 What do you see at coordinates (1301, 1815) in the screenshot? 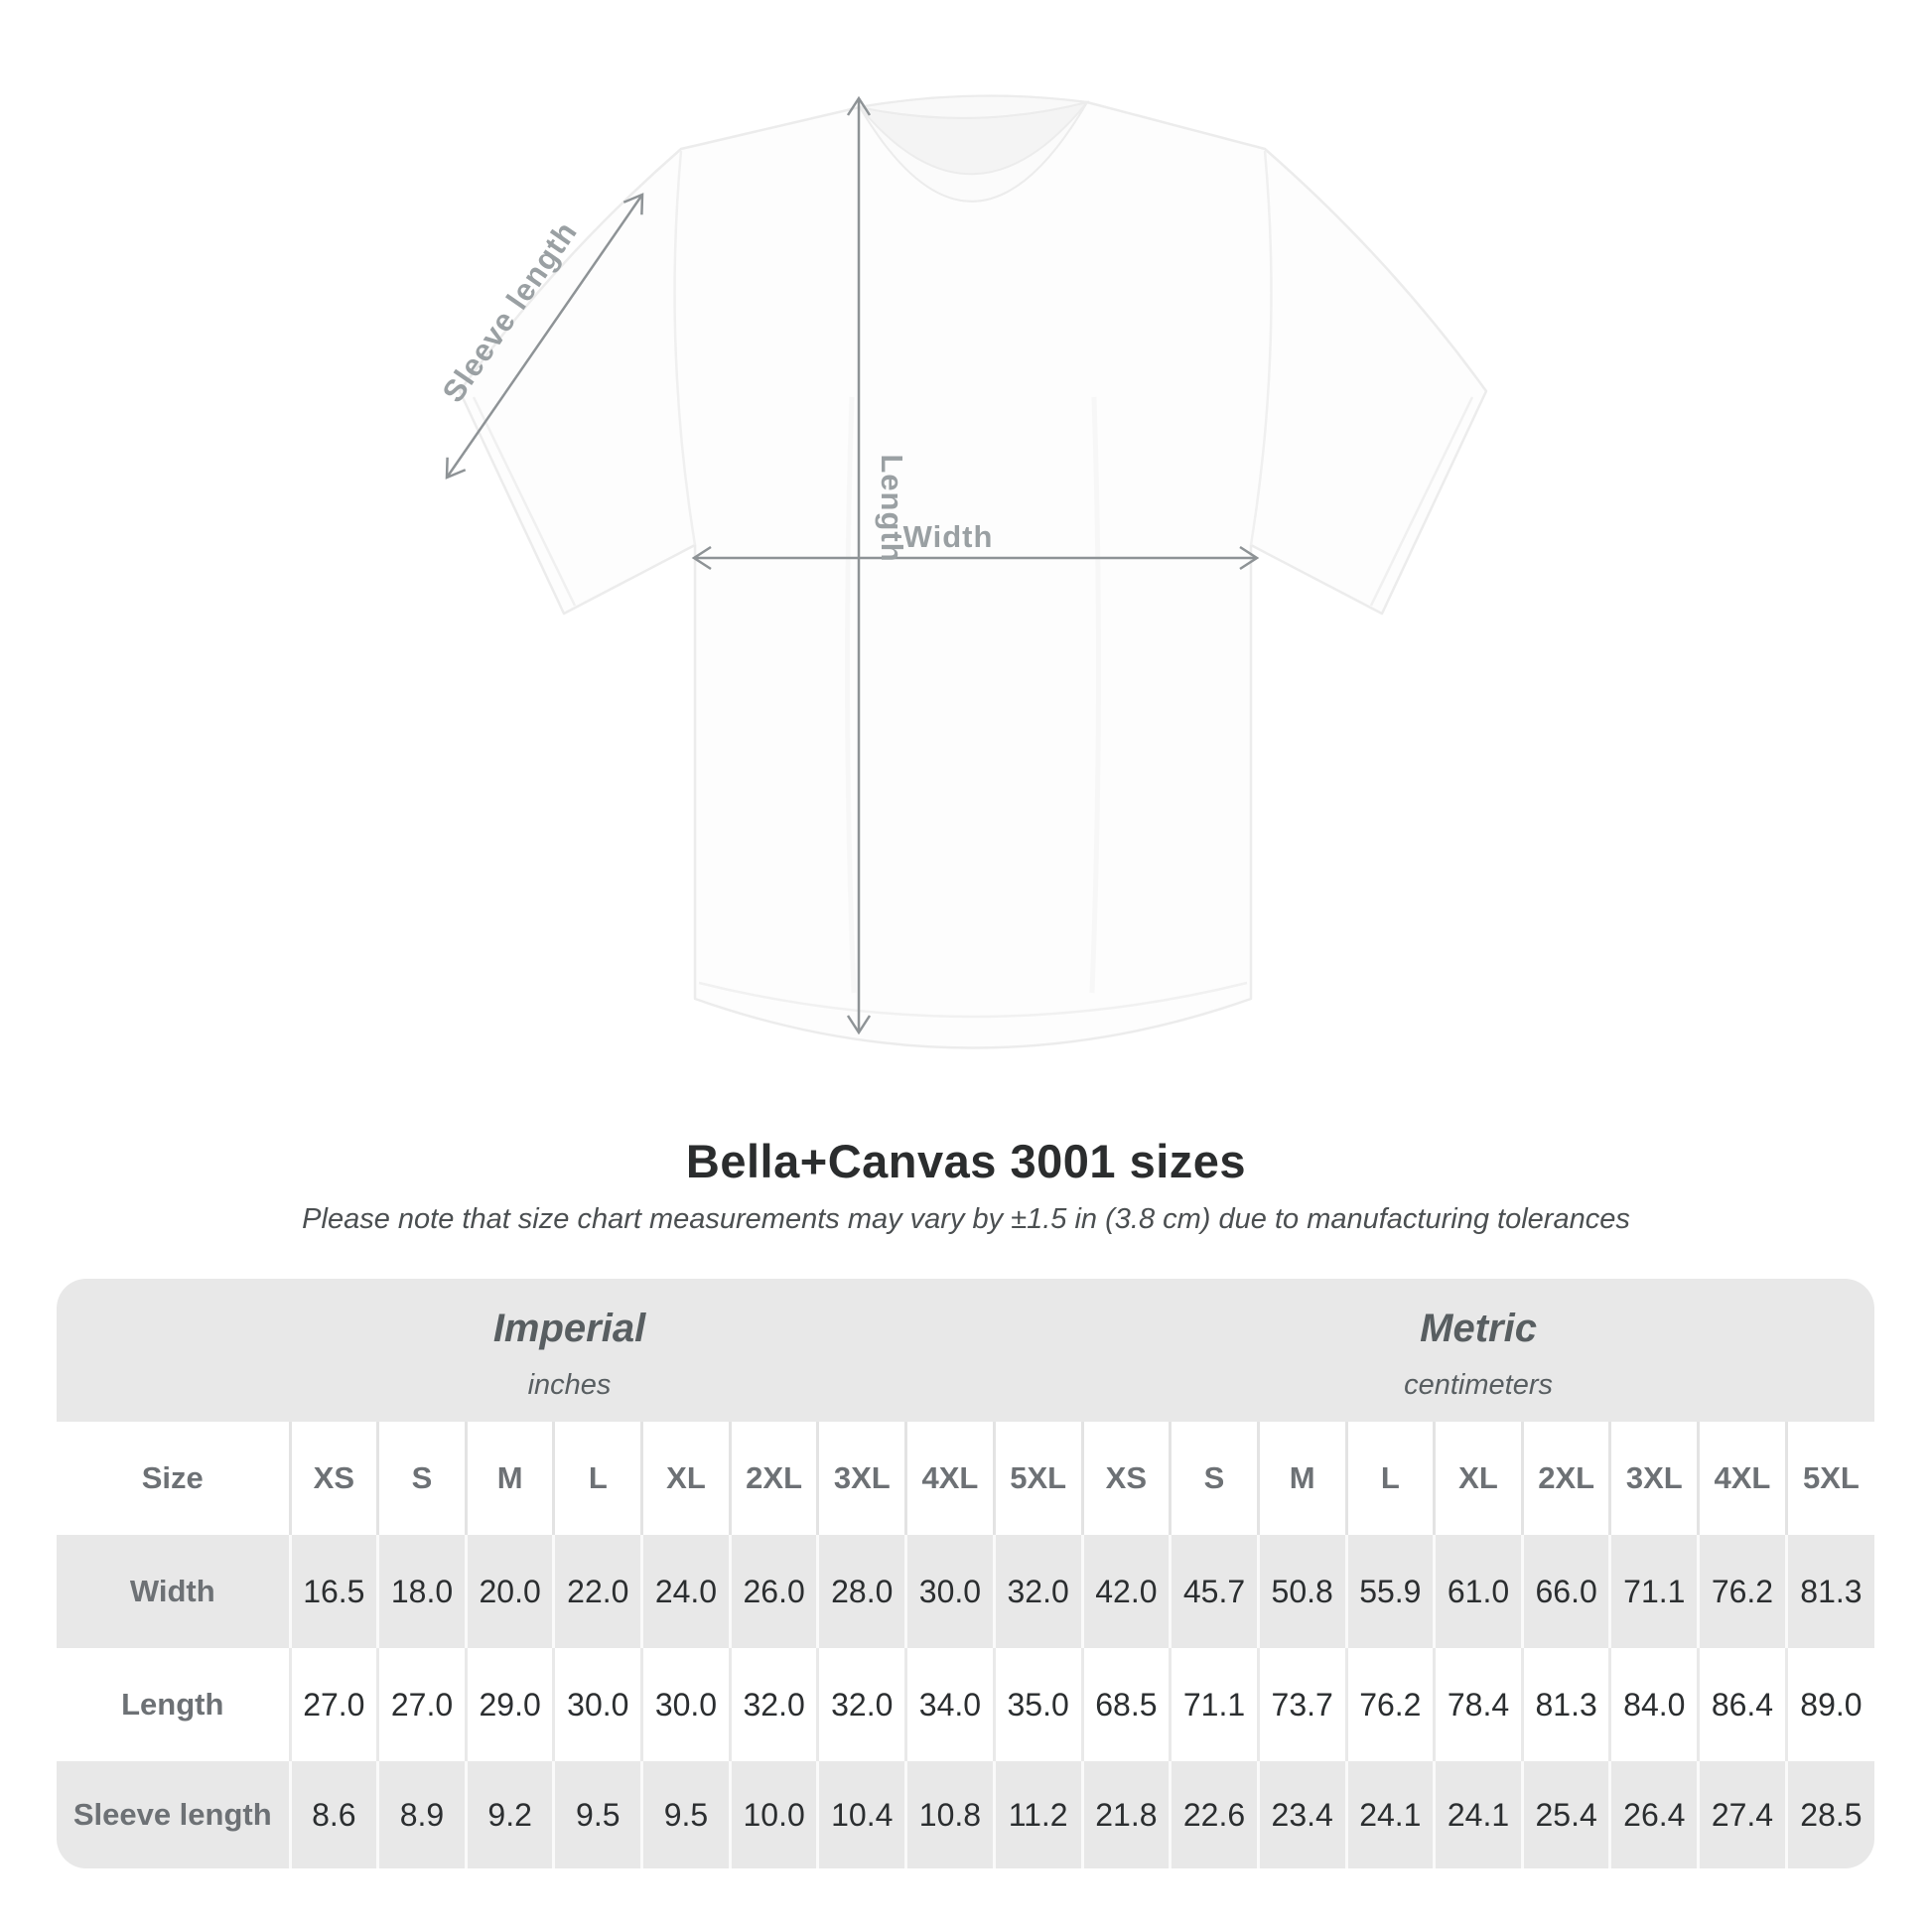
I see `value-cell: 23.4` at bounding box center [1301, 1815].